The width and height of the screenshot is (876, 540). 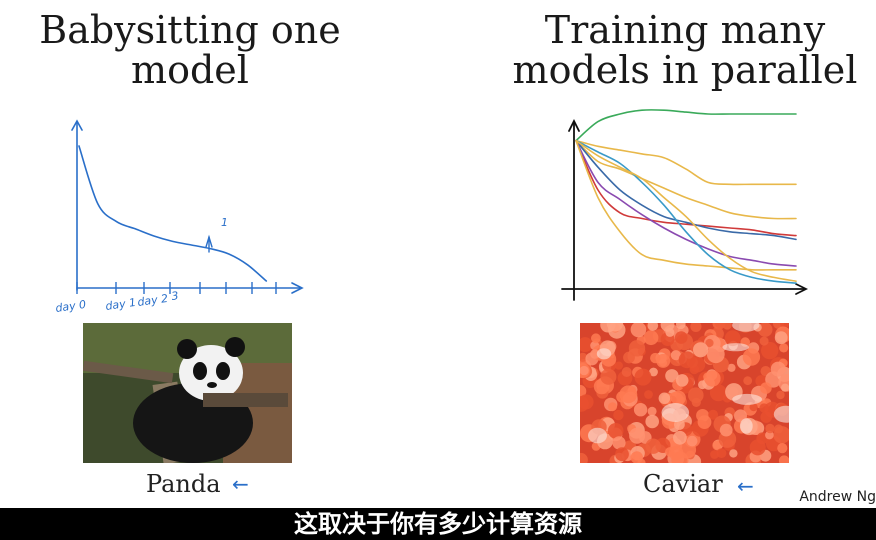 What do you see at coordinates (77, 125) in the screenshot?
I see `left-y-arrowhead` at bounding box center [77, 125].